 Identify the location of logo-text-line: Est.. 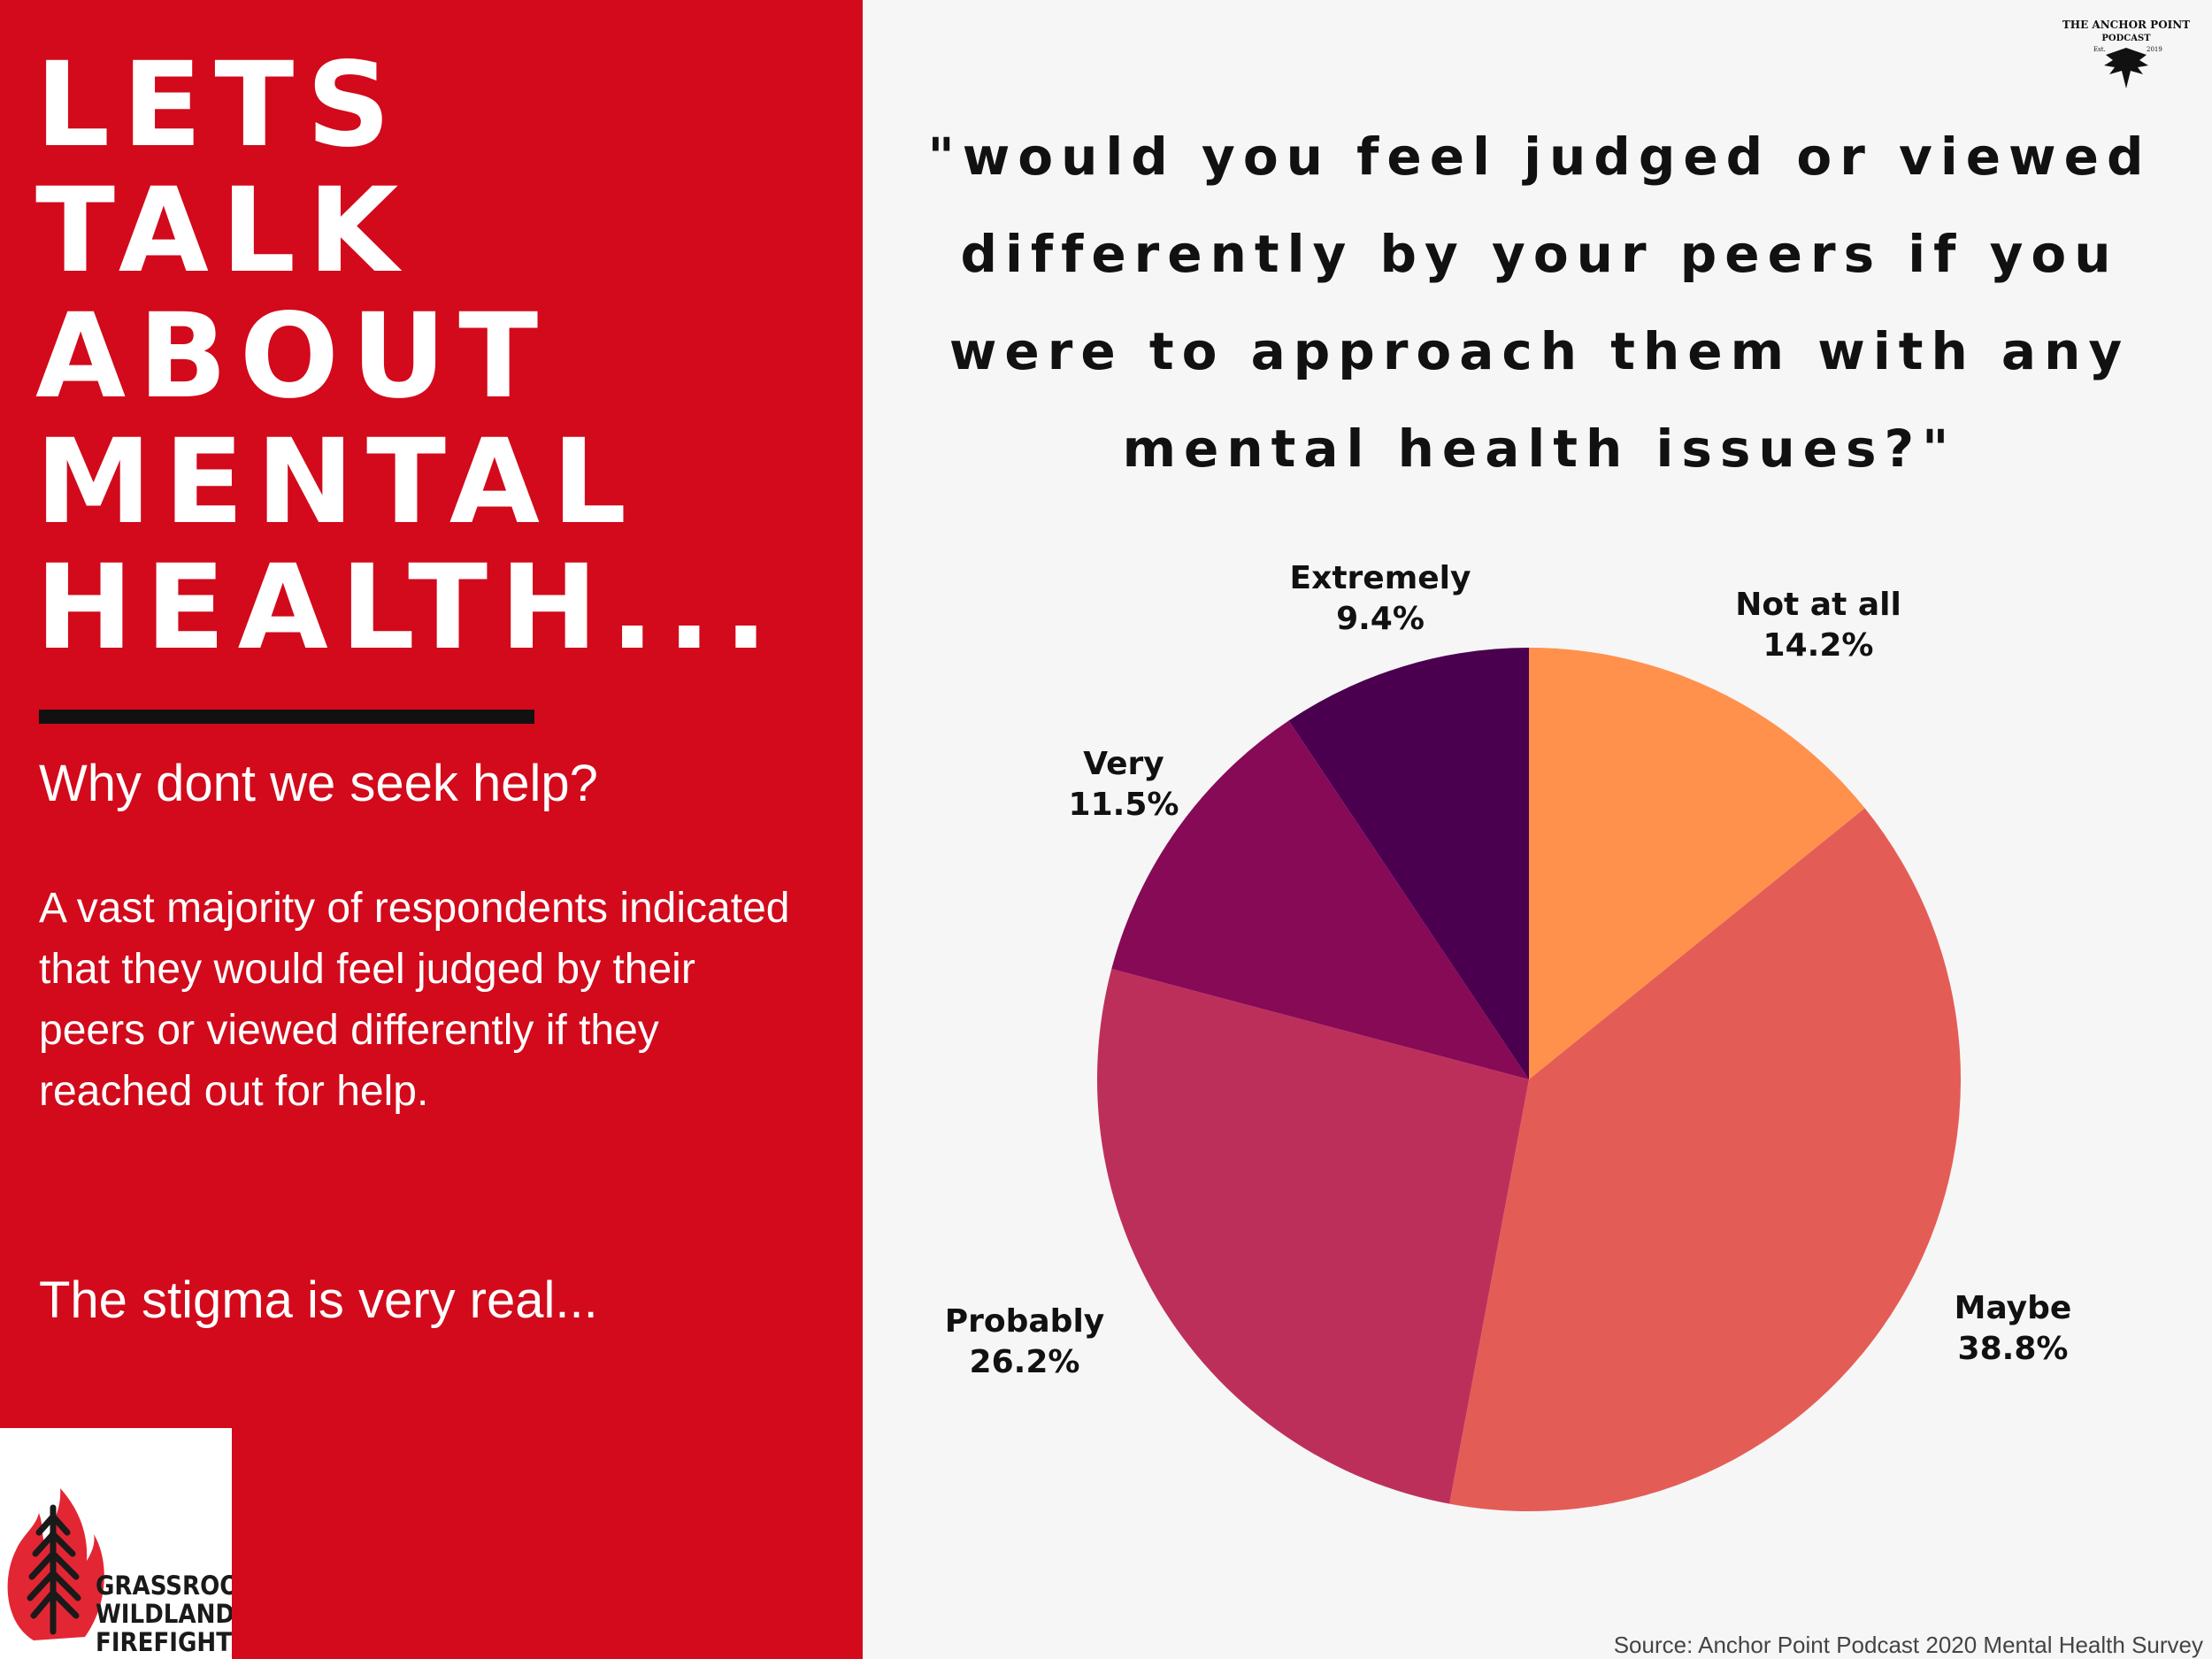
(2100, 50).